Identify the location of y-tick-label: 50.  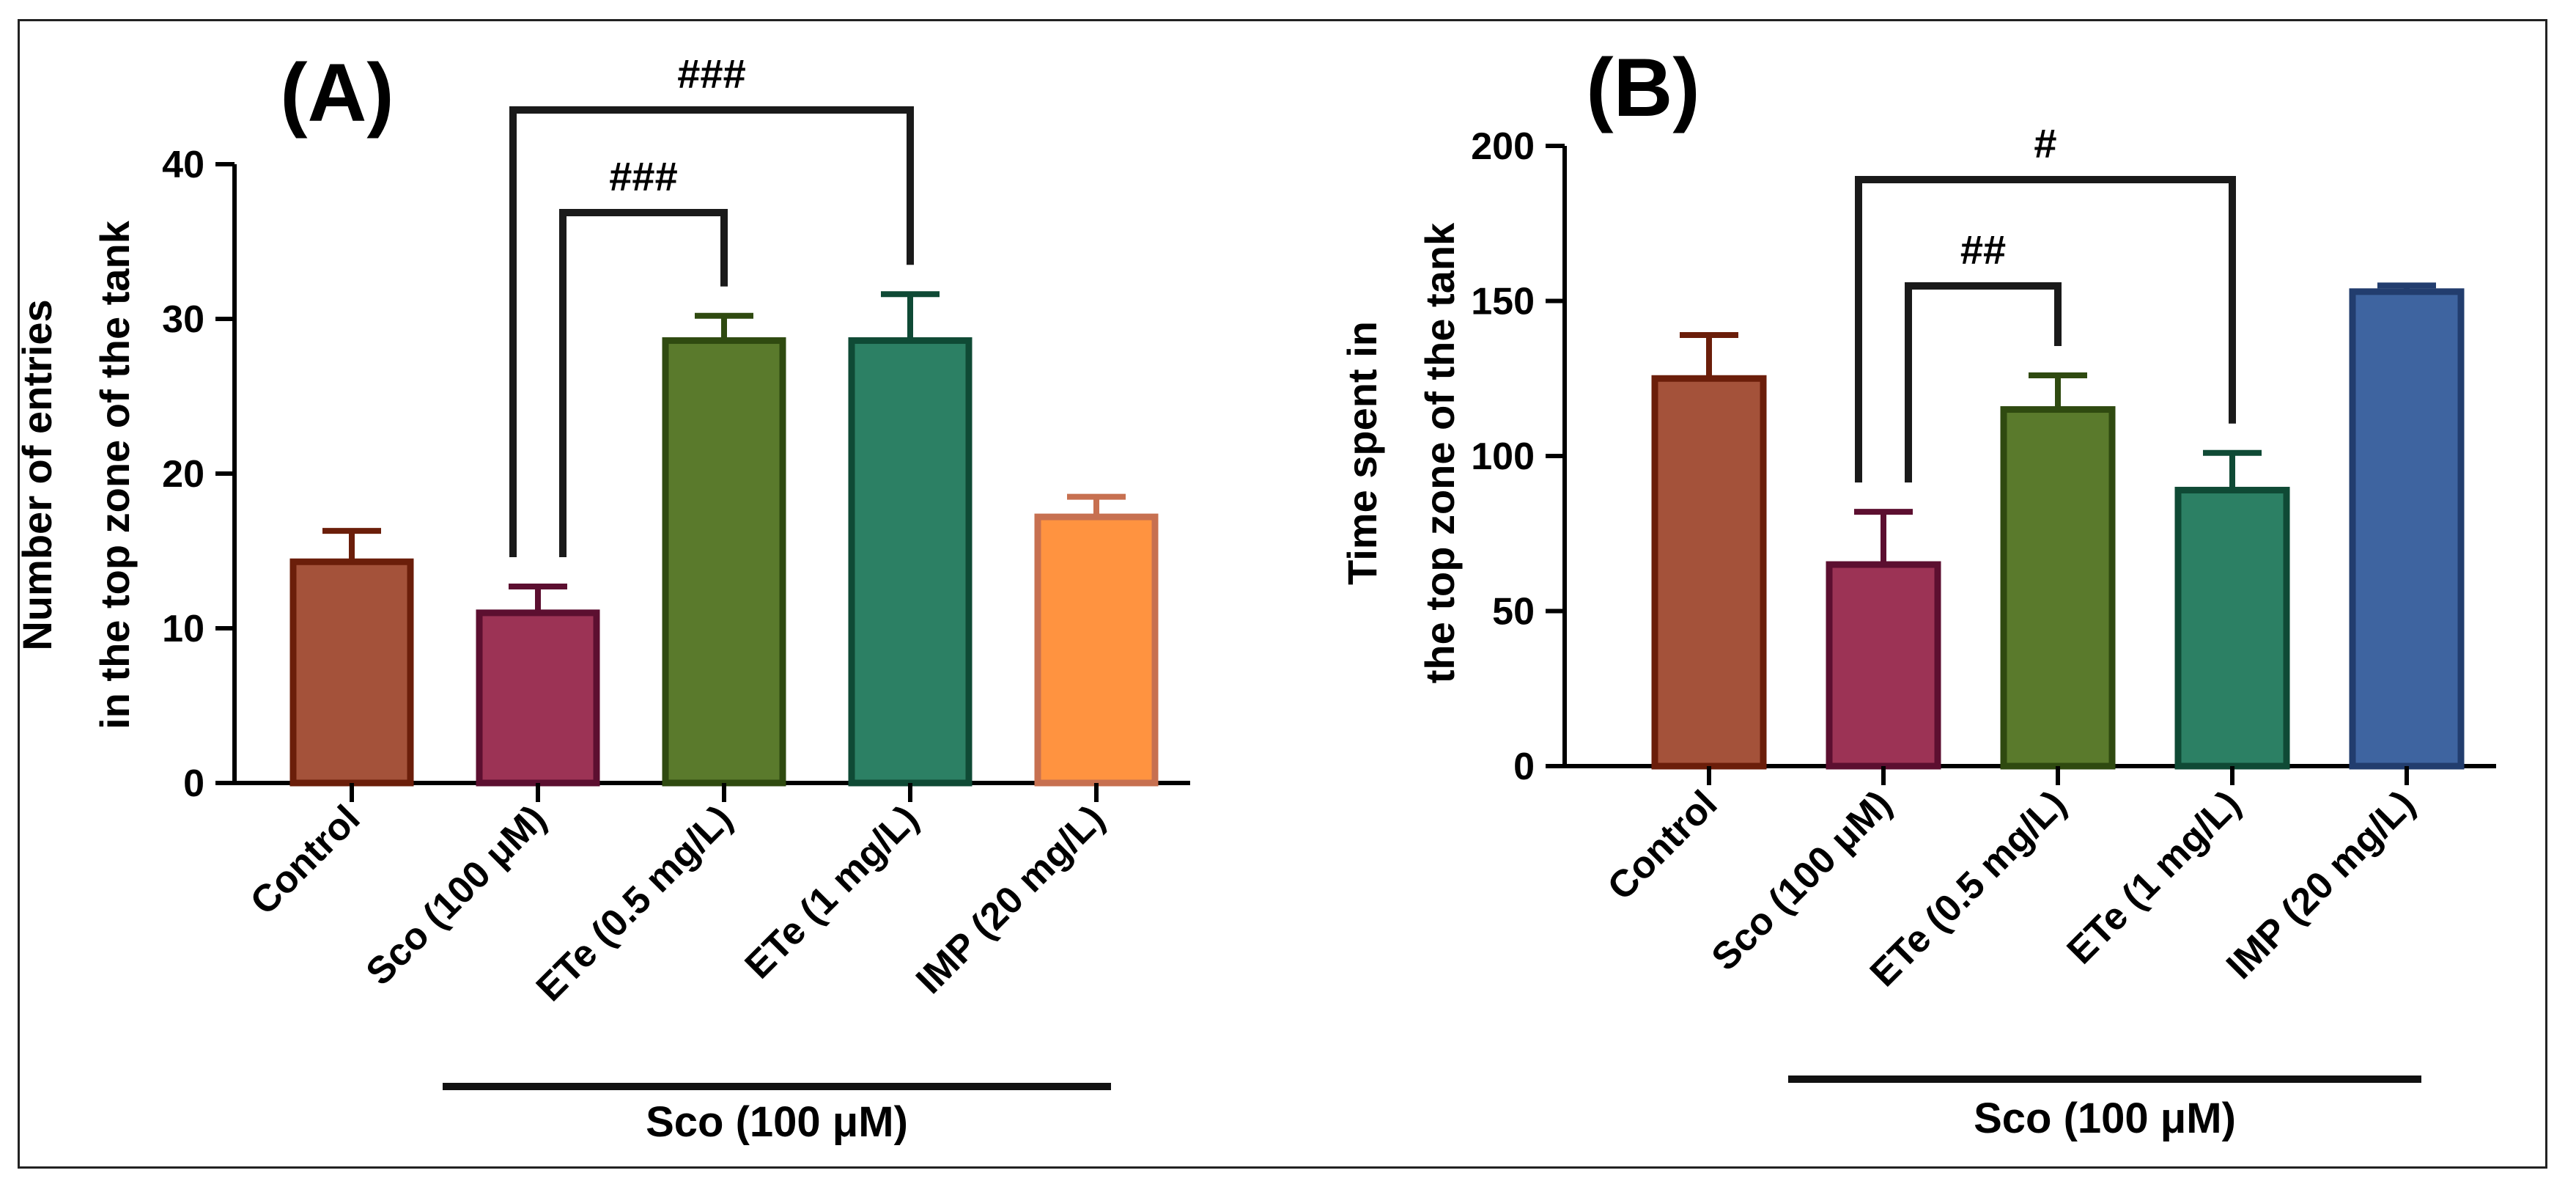
(1513, 612).